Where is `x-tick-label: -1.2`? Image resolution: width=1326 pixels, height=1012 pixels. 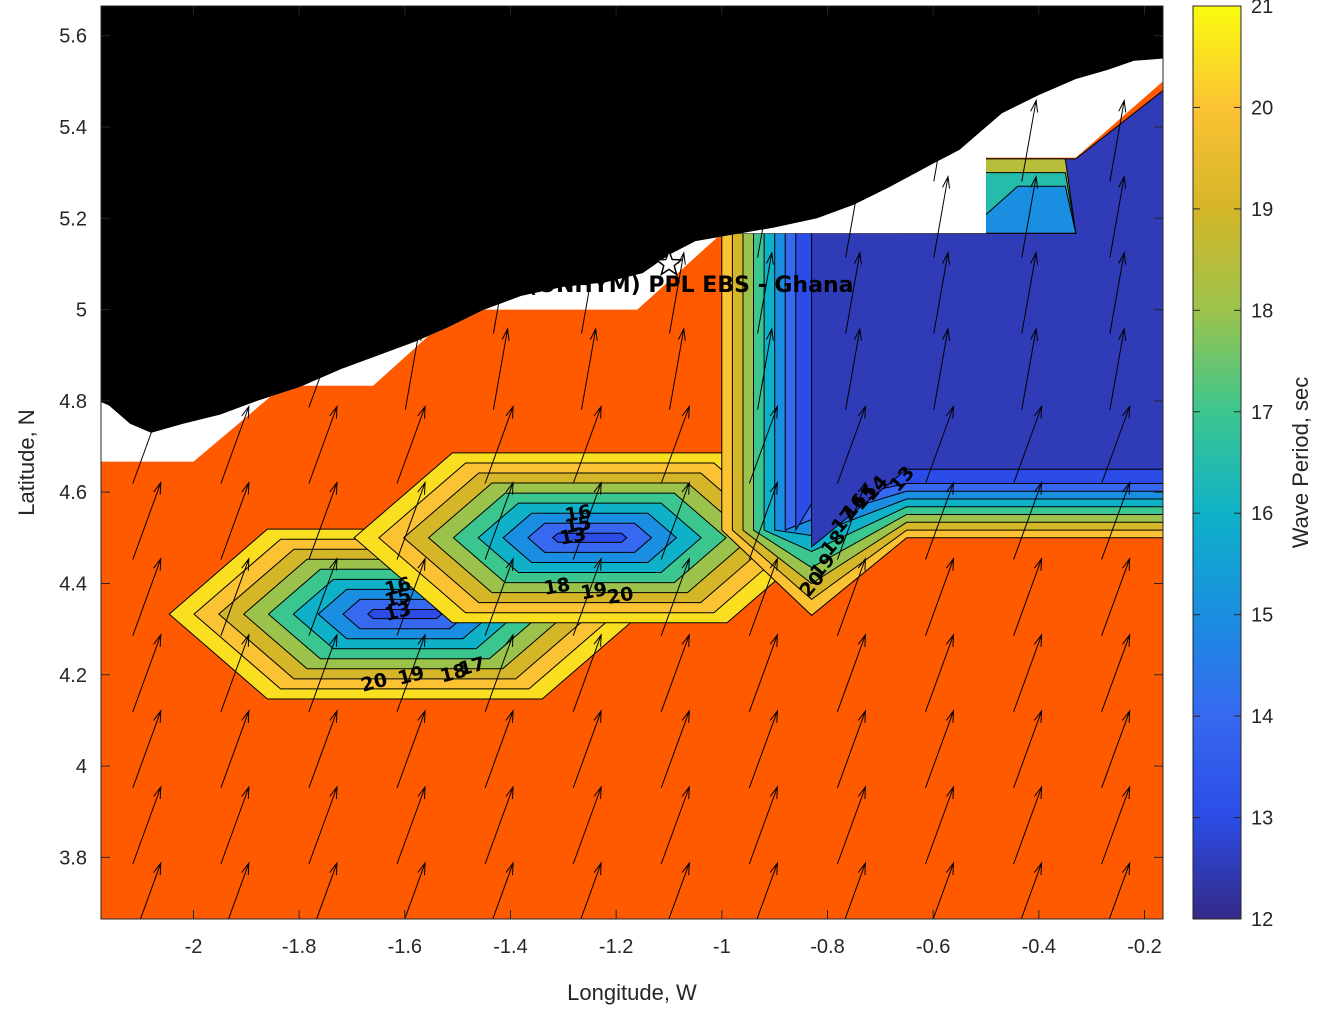 x-tick-label: -1.2 is located at coordinates (616, 947).